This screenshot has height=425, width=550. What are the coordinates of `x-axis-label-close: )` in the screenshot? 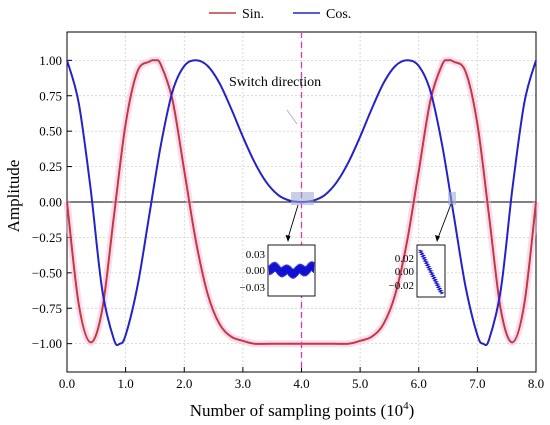 It's located at (412, 410).